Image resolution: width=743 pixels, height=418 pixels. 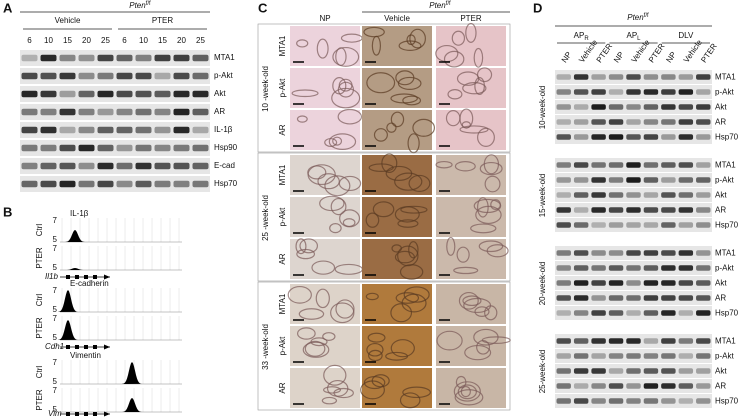 What do you see at coordinates (224, 57) in the screenshot?
I see `blot-label: MTA1` at bounding box center [224, 57].